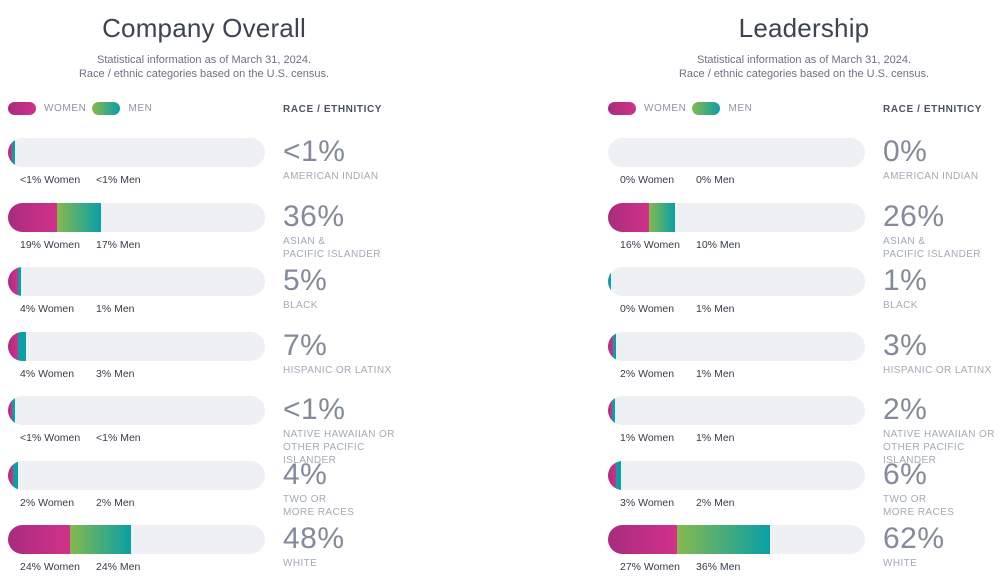 The image size is (1008, 576). I want to click on total-percent: 2%, so click(905, 409).